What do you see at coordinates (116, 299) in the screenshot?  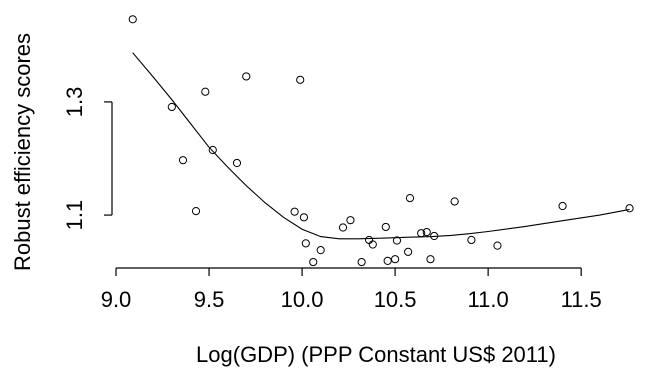 I see `x-tick-label: 9.0` at bounding box center [116, 299].